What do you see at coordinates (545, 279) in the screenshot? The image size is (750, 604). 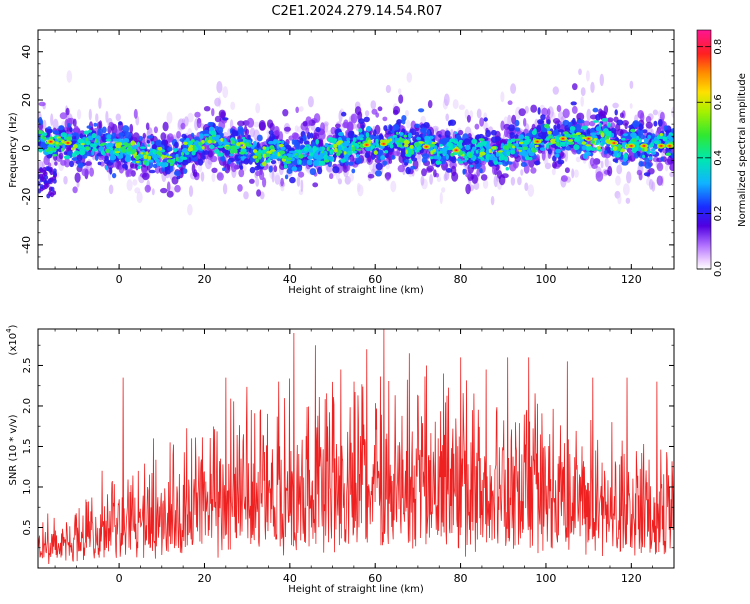 I see `spectrogram-x-tick-label: 100` at bounding box center [545, 279].